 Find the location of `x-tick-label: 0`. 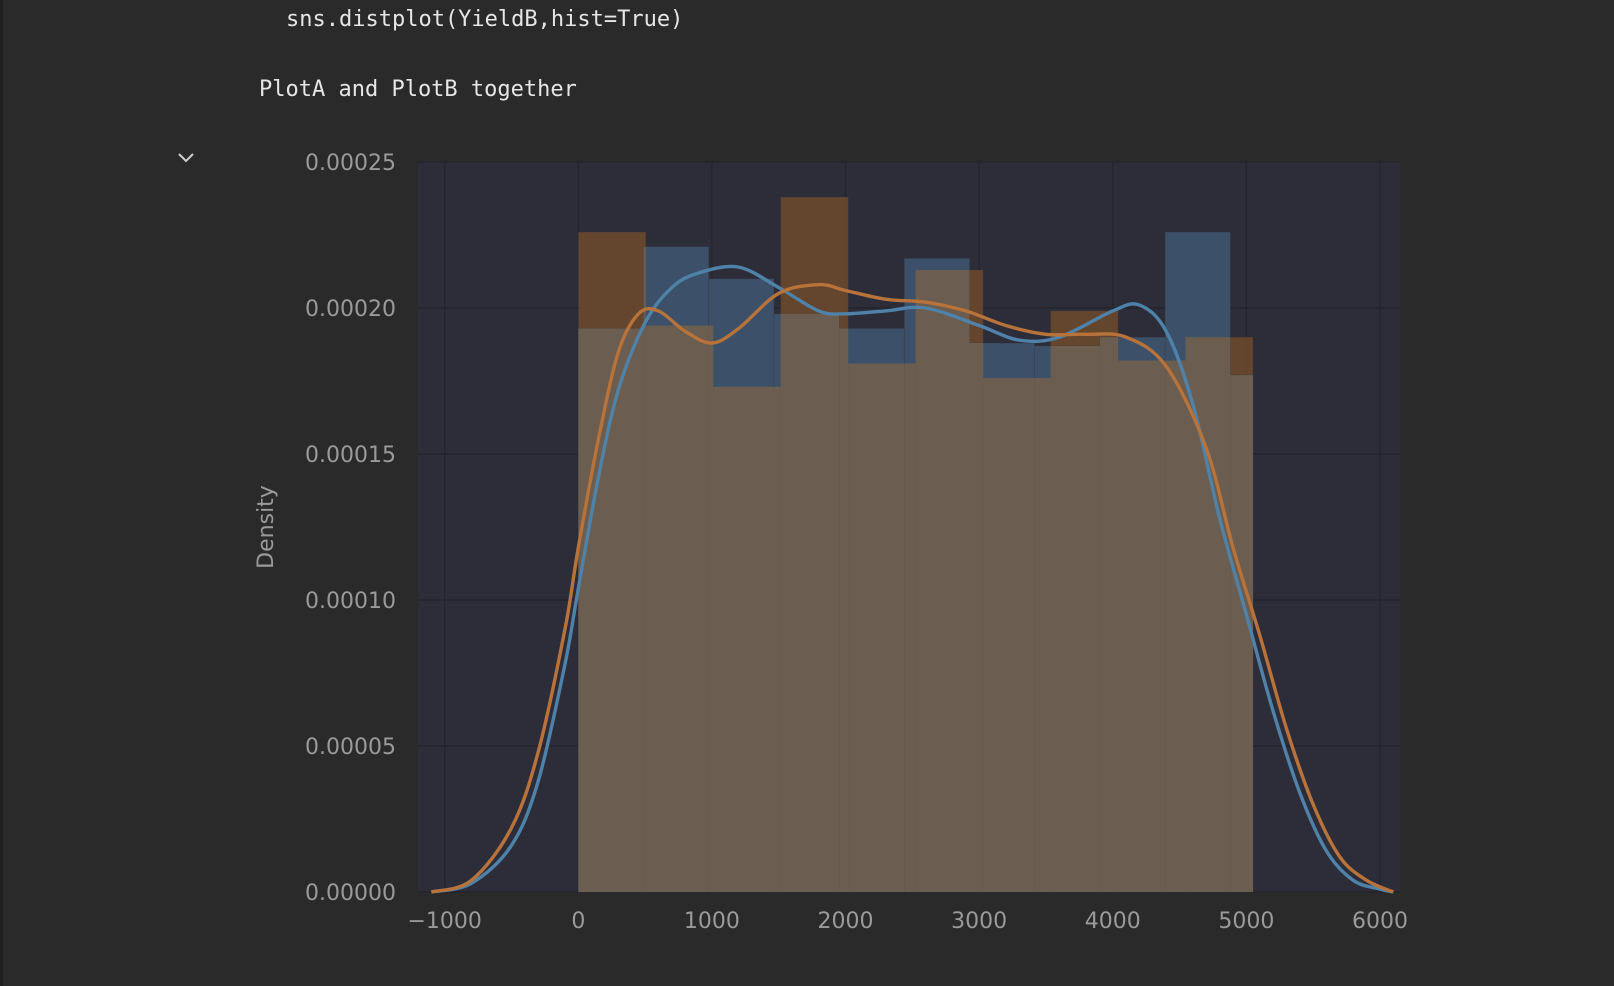

x-tick-label: 0 is located at coordinates (578, 921).